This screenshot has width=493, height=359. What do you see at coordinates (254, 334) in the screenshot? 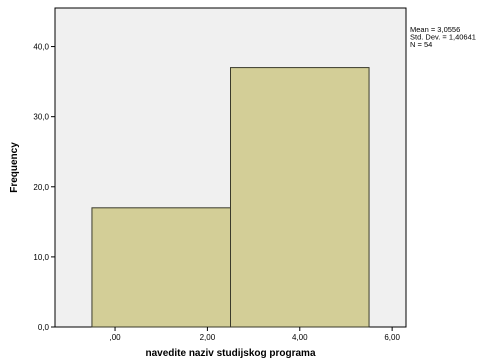
I see `x-axis-ticks: ,00 2,00 4,00 6,00` at bounding box center [254, 334].